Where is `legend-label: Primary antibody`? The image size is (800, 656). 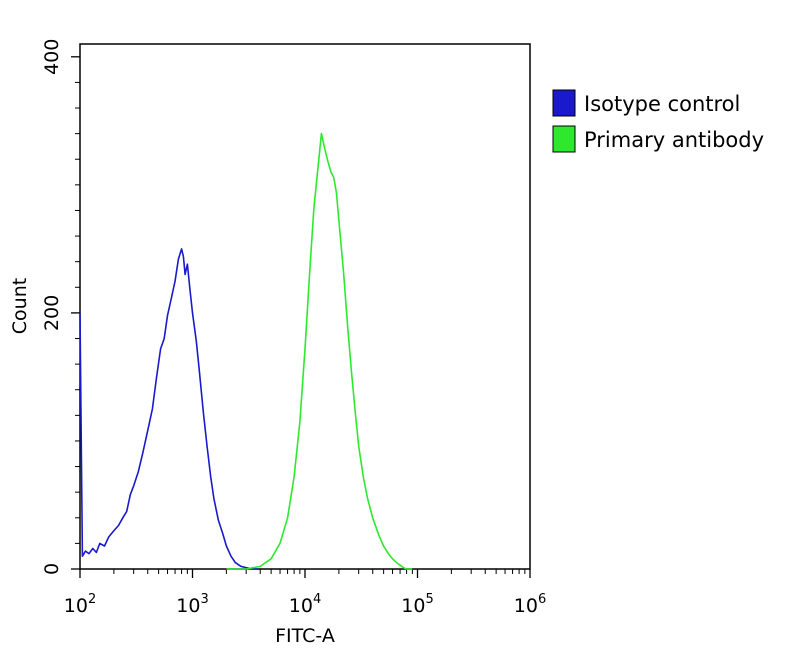
legend-label: Primary antibody is located at coordinates (674, 140).